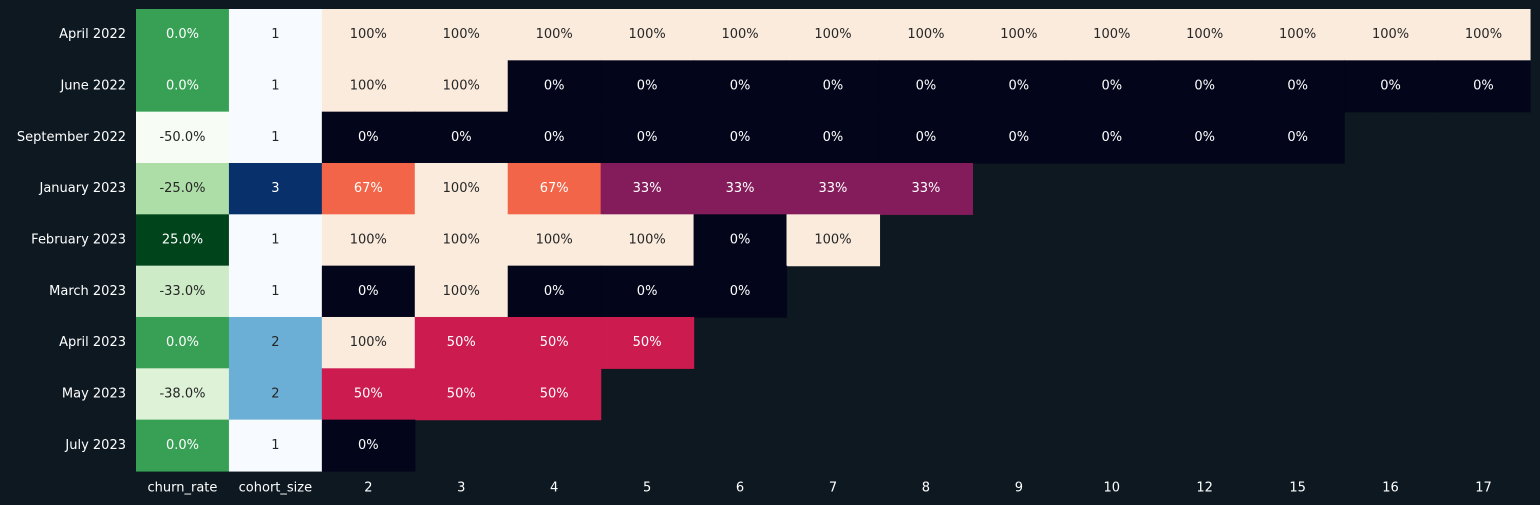 The image size is (1540, 505). I want to click on x-tick-labels: churn_rate cohort_size 2 3 4 5 6 7 8 9 10 12 15 16 17, so click(820, 487).